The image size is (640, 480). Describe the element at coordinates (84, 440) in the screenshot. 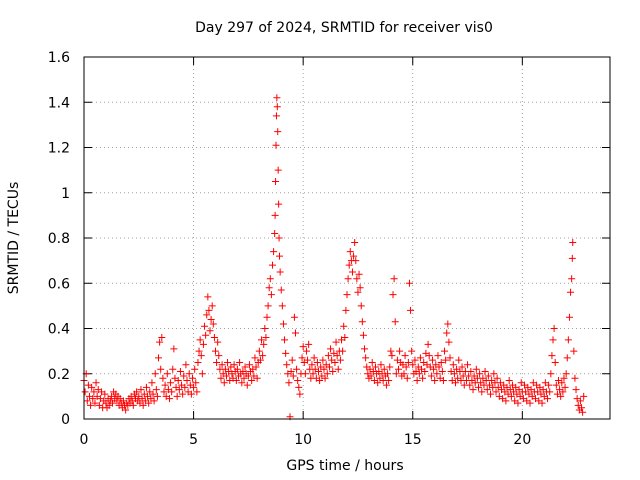

I see `x-tick-label: 0` at that location.